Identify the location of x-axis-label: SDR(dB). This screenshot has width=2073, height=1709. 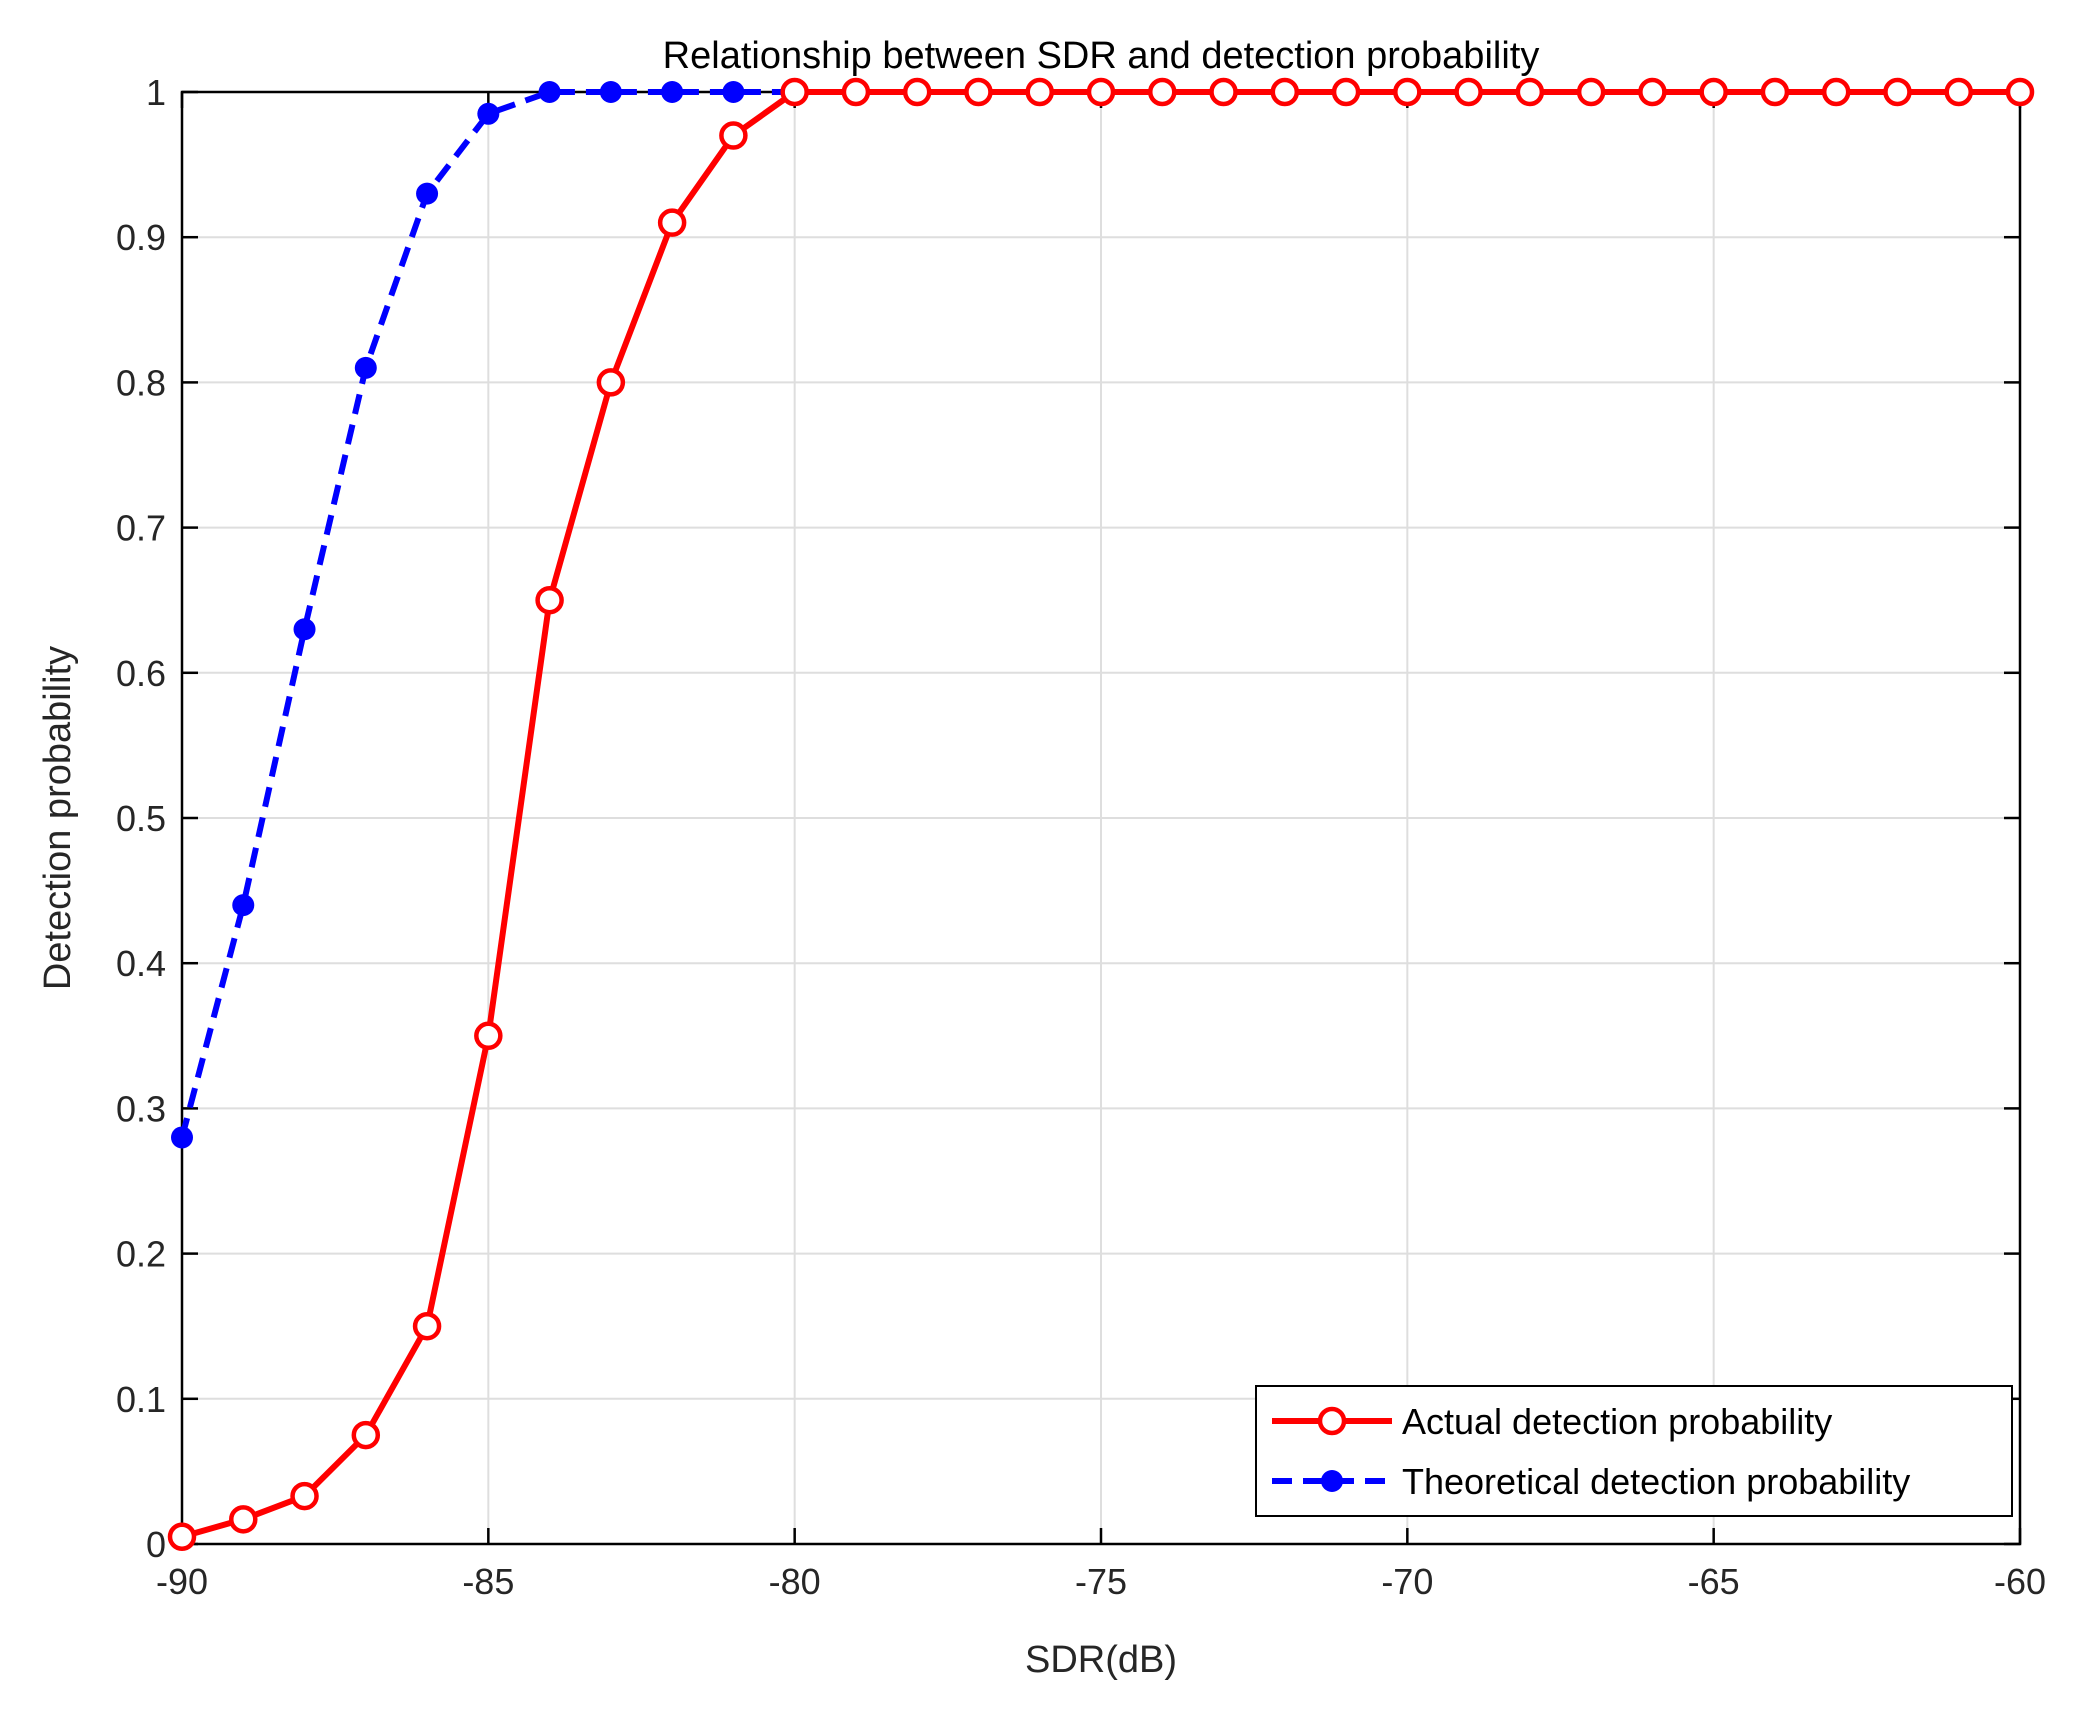
(1101, 1660).